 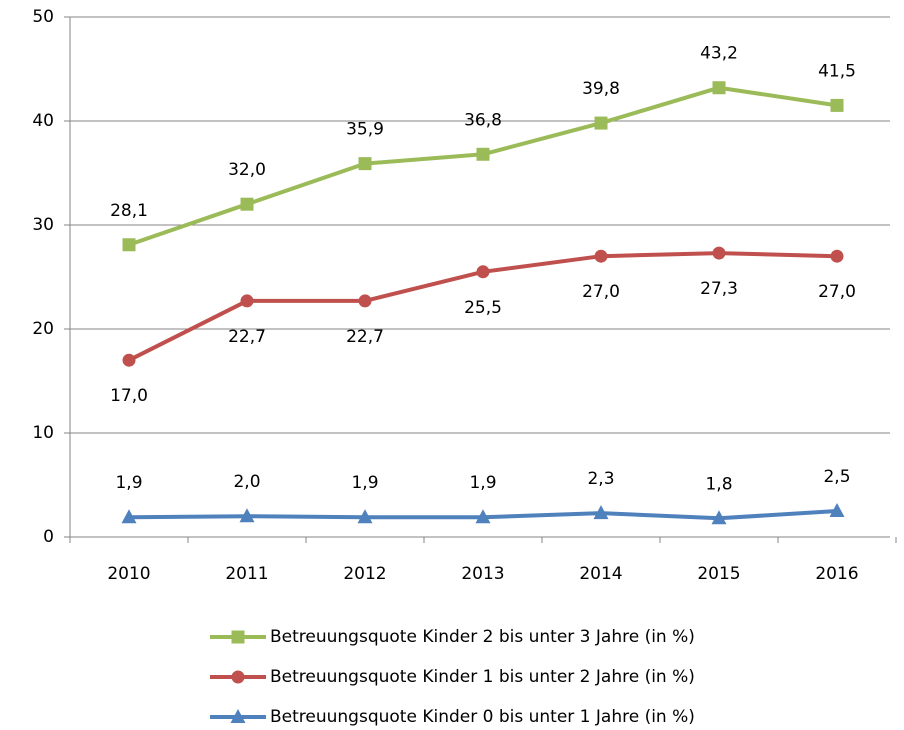 I want to click on x-tick-label: 2014, so click(x=600, y=574).